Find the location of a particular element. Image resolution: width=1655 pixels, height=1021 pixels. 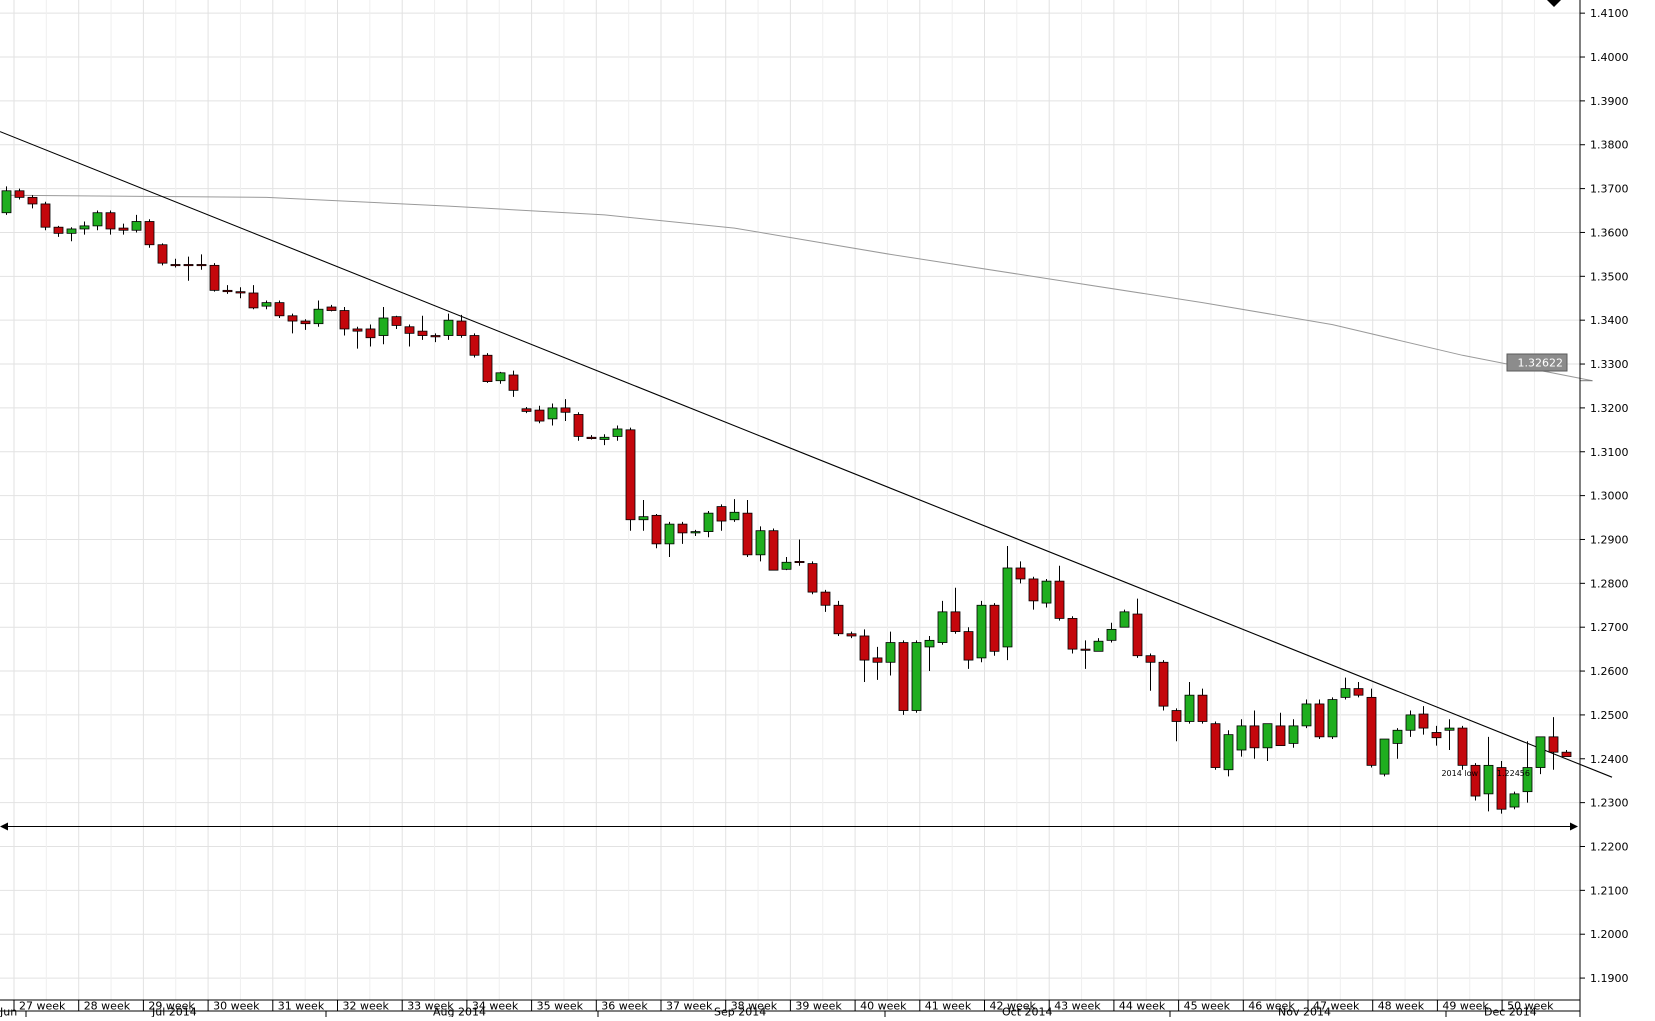

month-label: Jun is located at coordinates (8, 1012).